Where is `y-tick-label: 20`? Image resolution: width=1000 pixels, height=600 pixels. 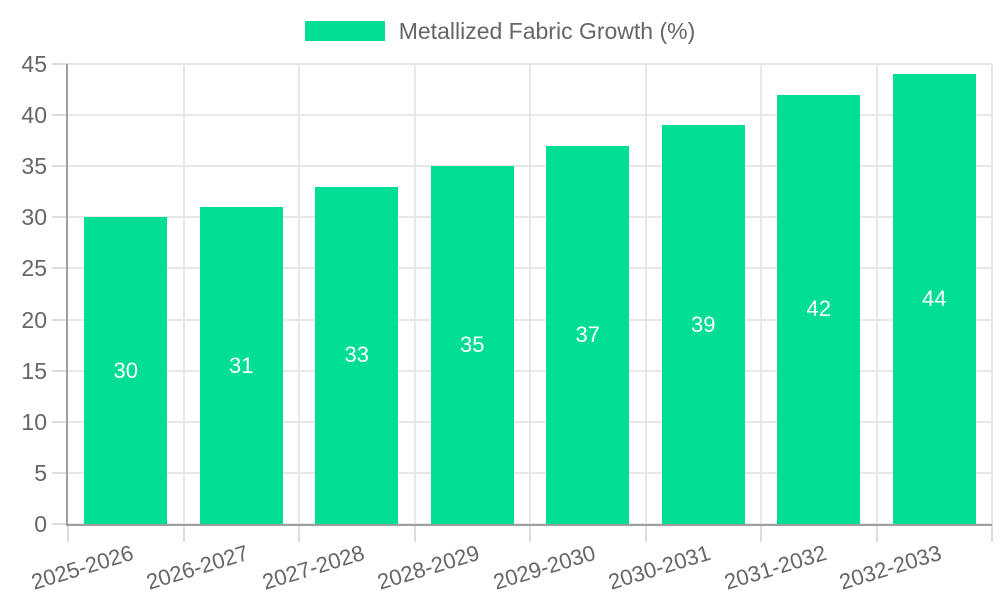
y-tick-label: 20 is located at coordinates (34, 319).